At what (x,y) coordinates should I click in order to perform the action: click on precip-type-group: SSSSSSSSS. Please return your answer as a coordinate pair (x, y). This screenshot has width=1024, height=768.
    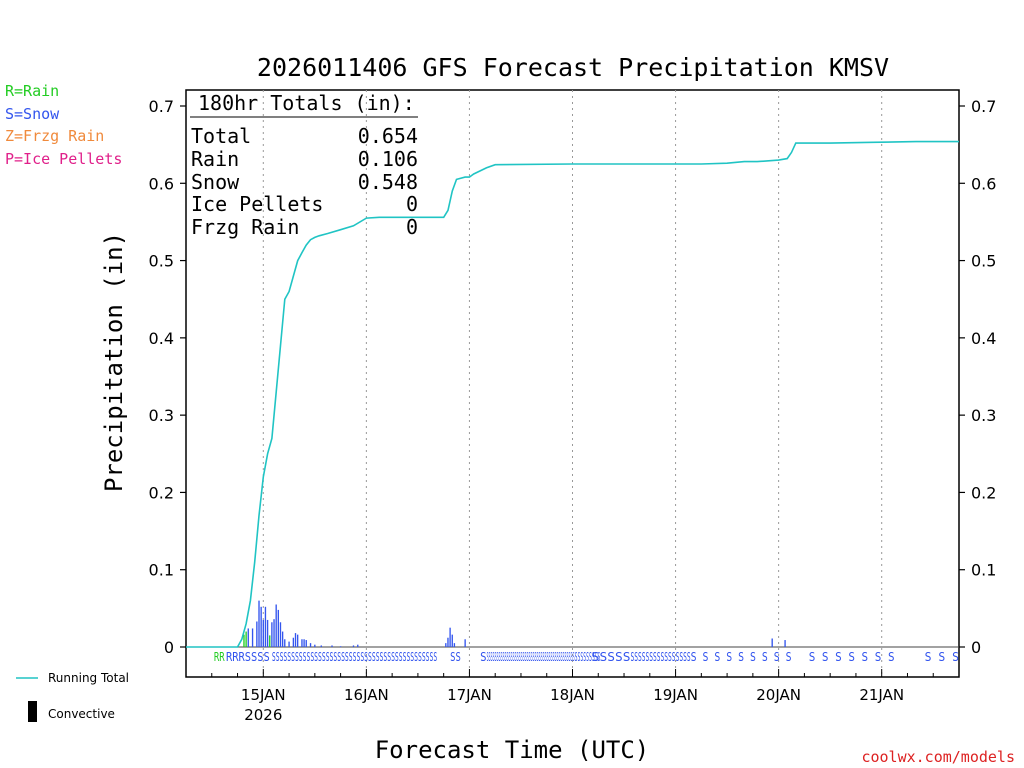
    Looking at the image, I should click on (588, 657).